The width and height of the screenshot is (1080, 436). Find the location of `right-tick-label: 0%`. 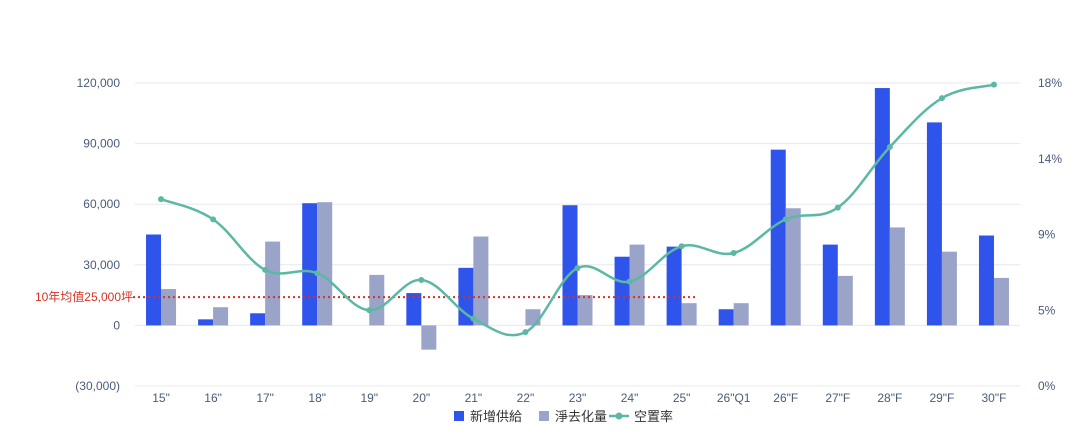

right-tick-label: 0% is located at coordinates (1047, 386).